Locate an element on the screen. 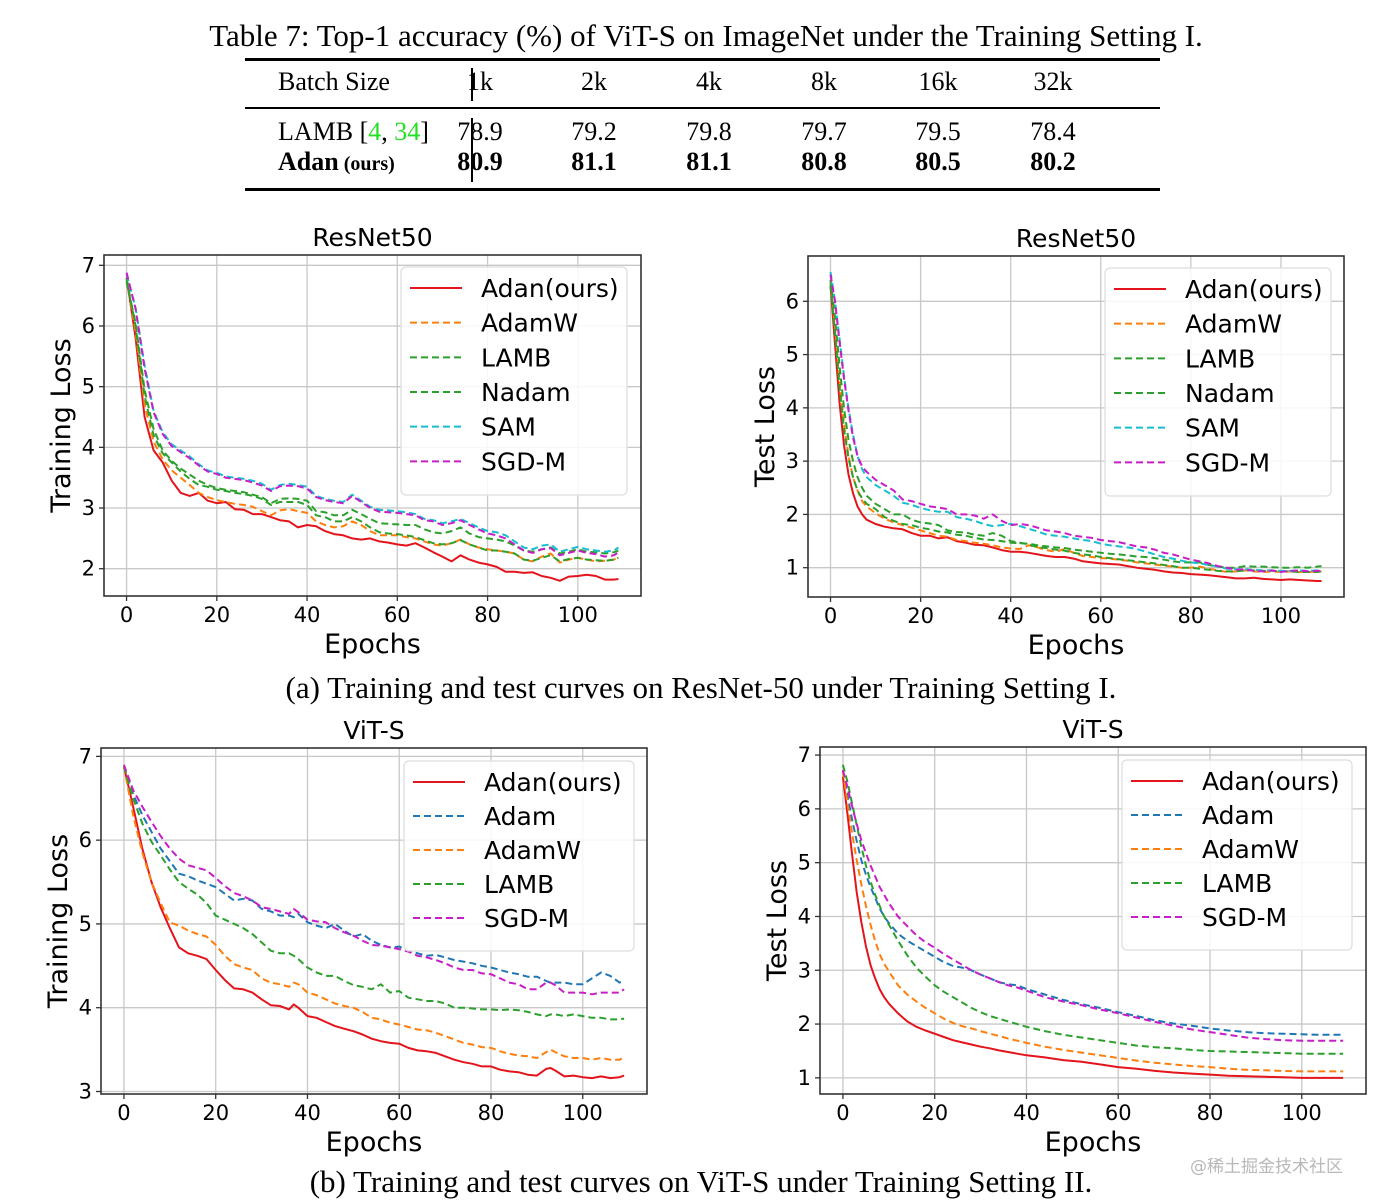 Image resolution: width=1384 pixels, height=1204 pixels. table-cell: 81.1 is located at coordinates (709, 161).